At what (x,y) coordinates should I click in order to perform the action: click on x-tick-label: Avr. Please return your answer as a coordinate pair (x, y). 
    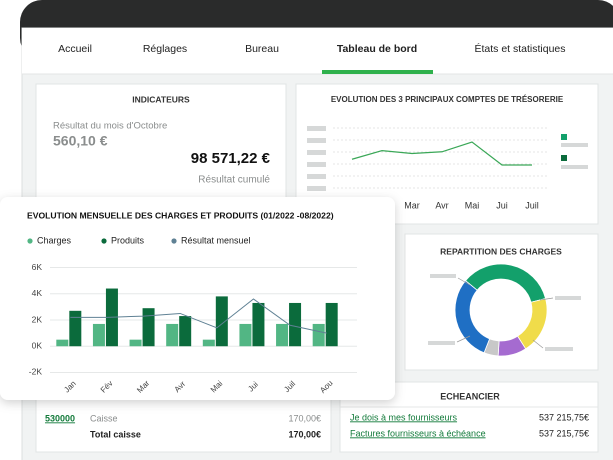
    Looking at the image, I should click on (441, 205).